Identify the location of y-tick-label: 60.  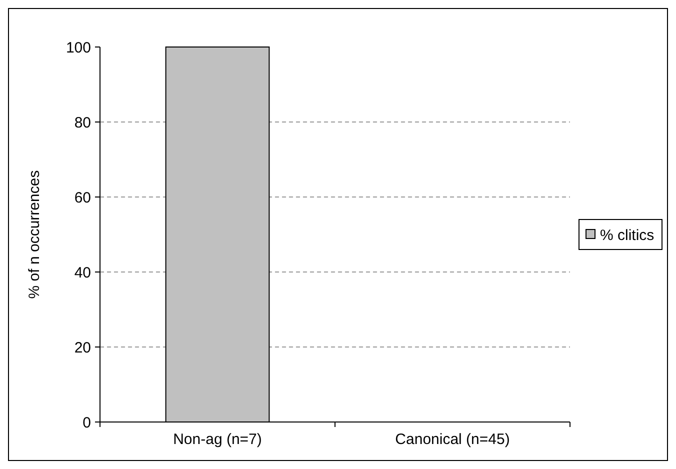
(82, 197).